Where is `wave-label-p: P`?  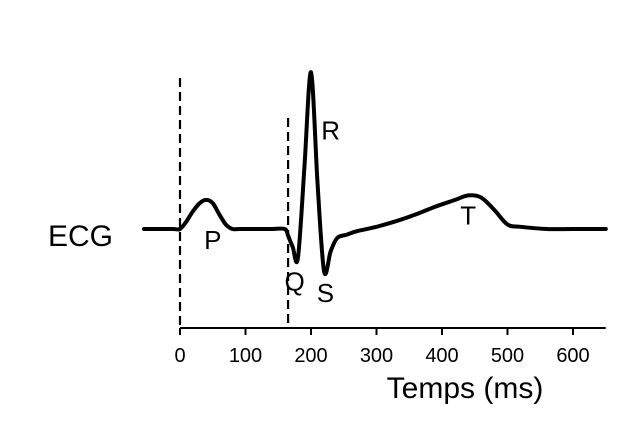 wave-label-p: P is located at coordinates (212, 240).